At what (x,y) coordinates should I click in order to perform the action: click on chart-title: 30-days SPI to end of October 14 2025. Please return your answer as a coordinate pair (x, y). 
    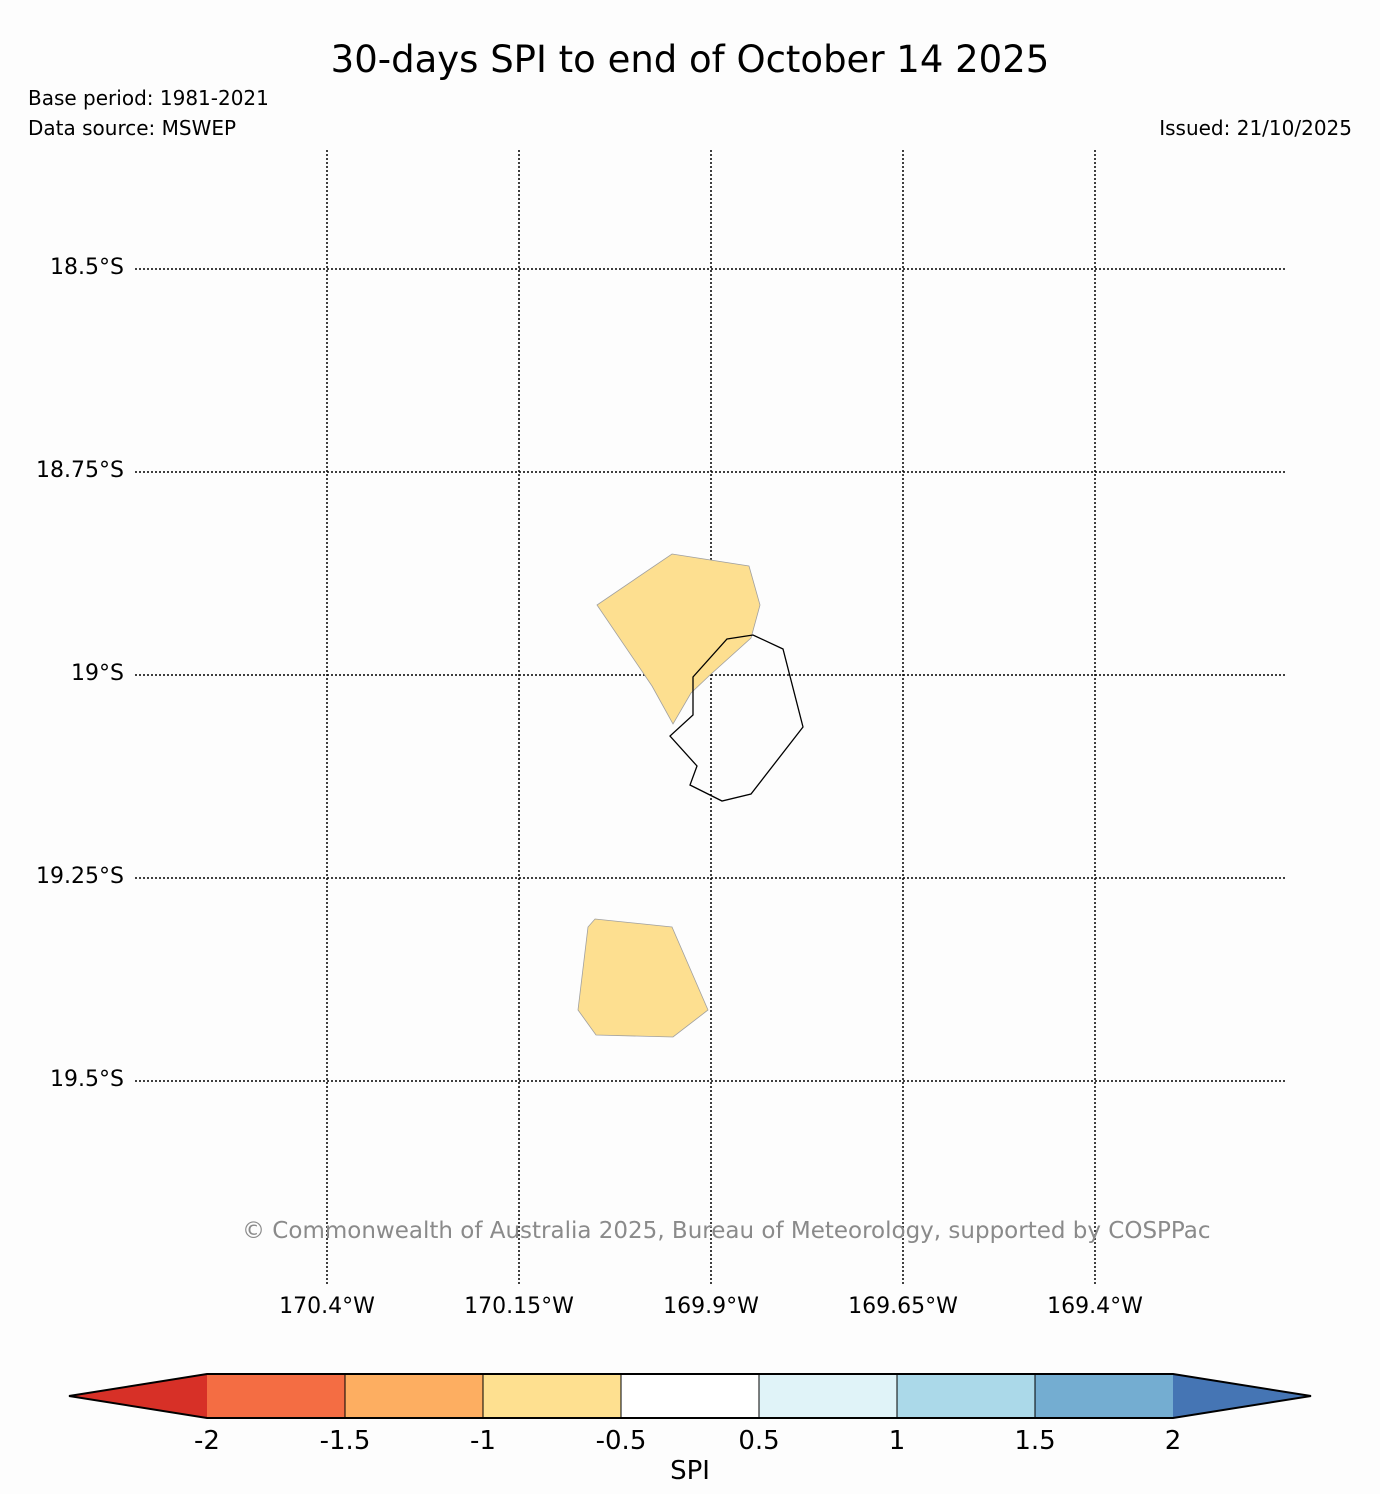
    Looking at the image, I should click on (690, 59).